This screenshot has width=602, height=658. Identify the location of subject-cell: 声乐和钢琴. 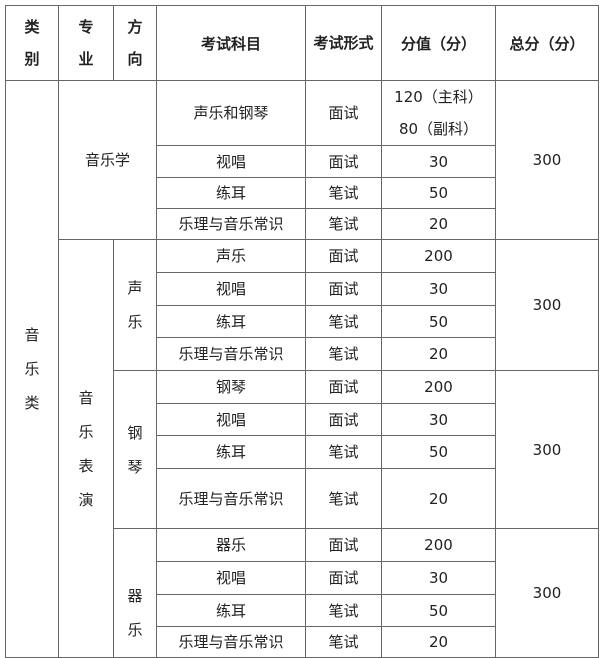
(231, 113).